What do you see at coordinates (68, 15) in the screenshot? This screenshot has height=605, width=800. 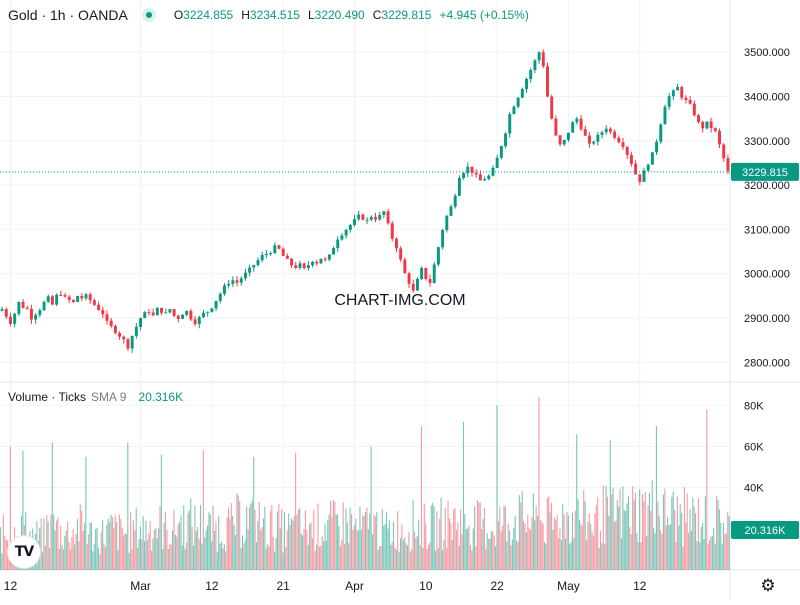 I see `symbol-title: Gold · 1h · OANDA` at bounding box center [68, 15].